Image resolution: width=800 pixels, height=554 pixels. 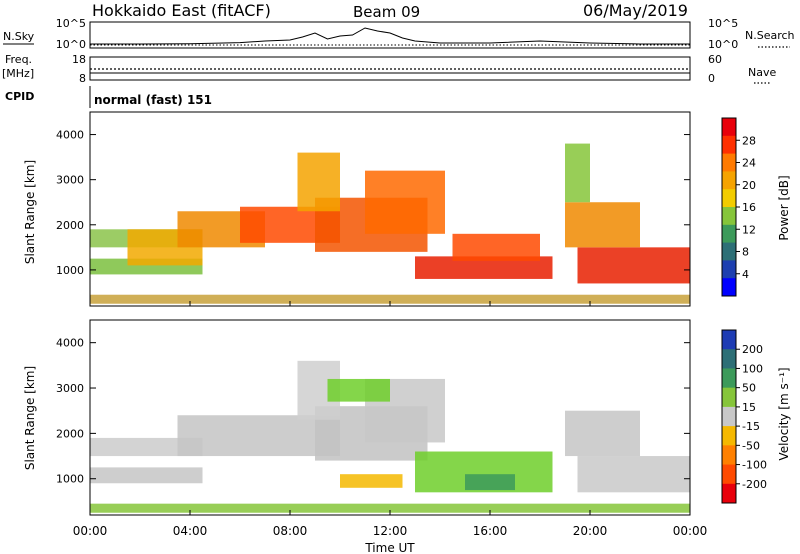 I want to click on power-colorbar-tick-label-1: 24, so click(x=749, y=163).